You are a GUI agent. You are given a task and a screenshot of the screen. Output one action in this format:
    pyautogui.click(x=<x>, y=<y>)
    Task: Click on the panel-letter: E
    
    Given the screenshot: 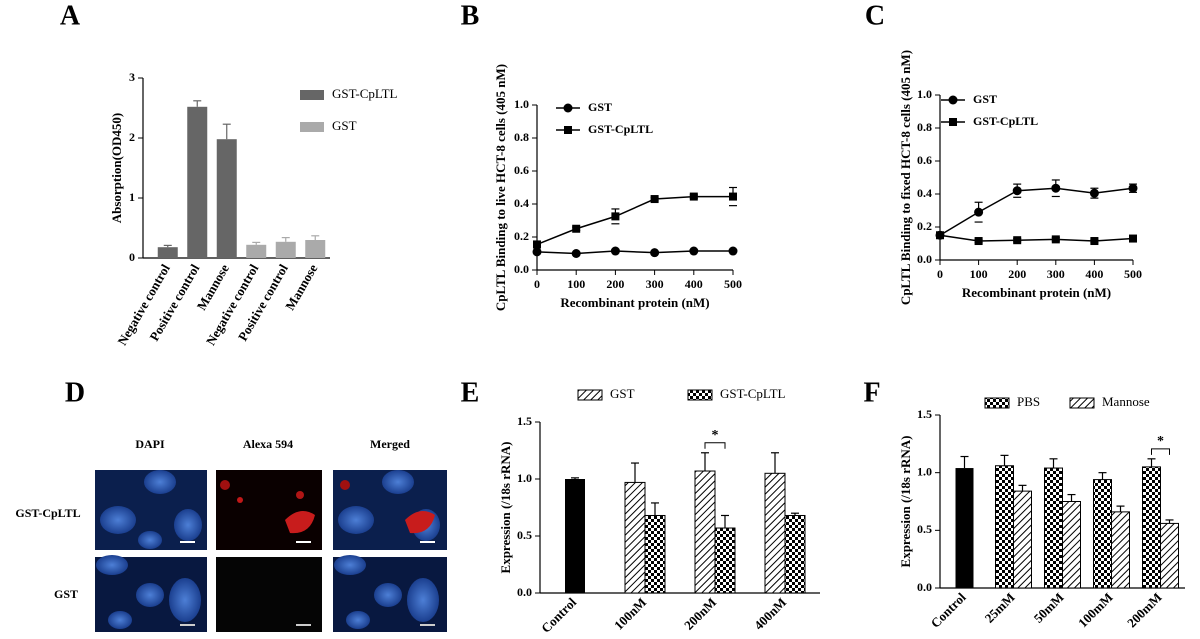 What is the action you would take?
    pyautogui.click(x=470, y=392)
    